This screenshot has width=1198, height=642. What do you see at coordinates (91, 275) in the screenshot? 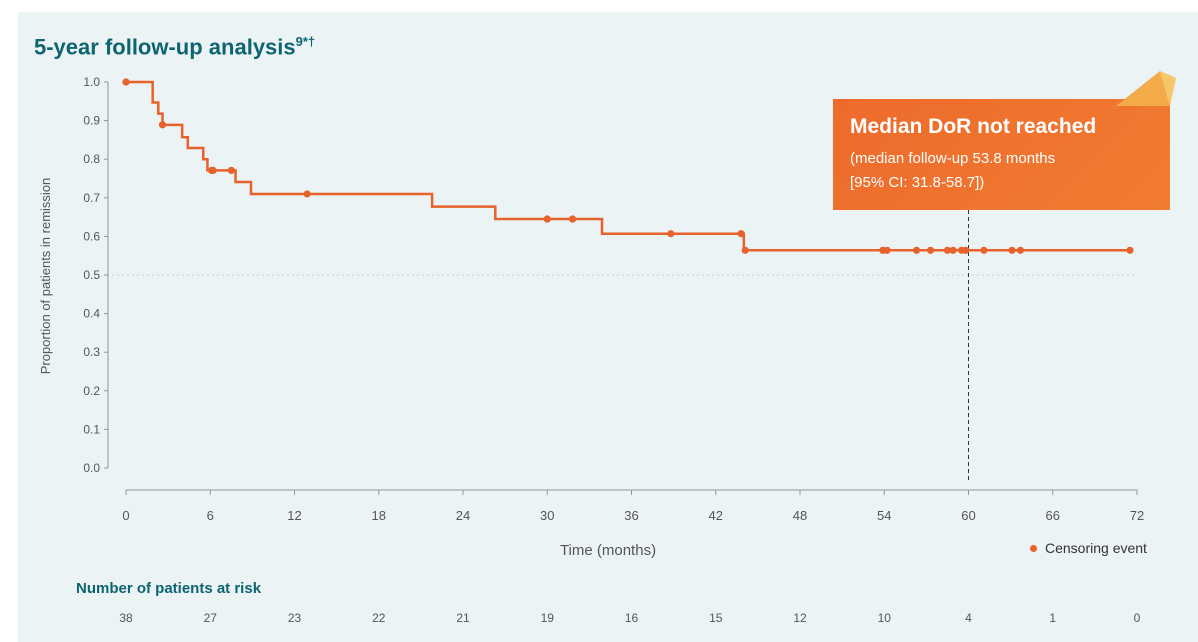
I see `y-tick-label: 0.5` at bounding box center [91, 275].